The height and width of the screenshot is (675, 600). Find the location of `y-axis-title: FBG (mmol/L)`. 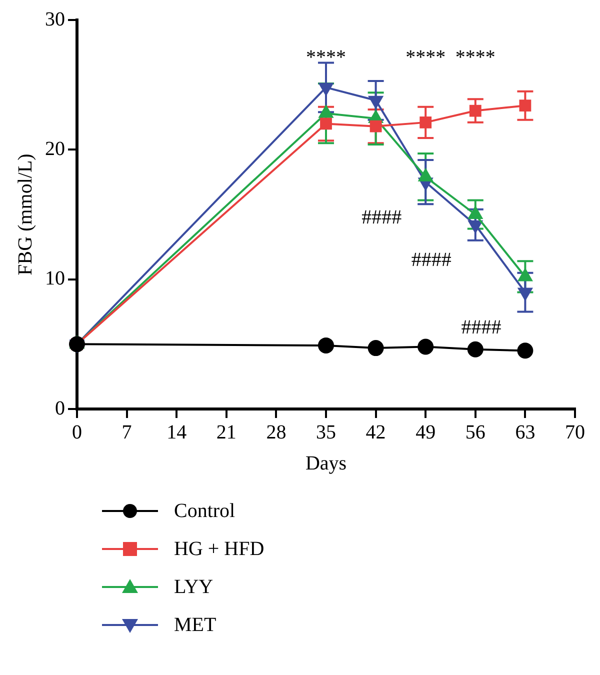

y-axis-title: FBG (mmol/L) is located at coordinates (25, 215).